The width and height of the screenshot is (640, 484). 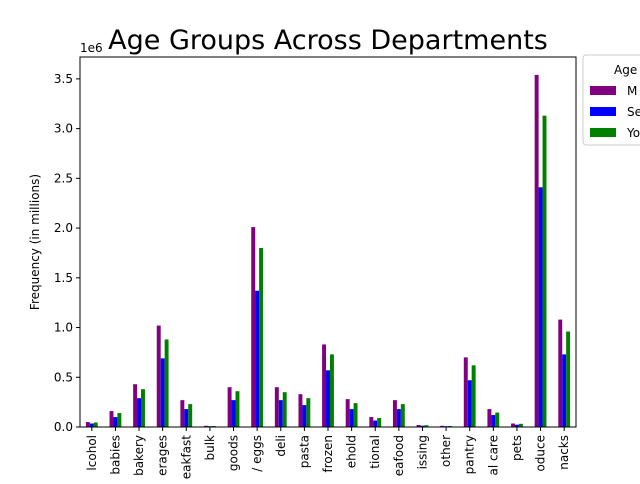 I want to click on x-tick-label: oduce, so click(x=541, y=453).